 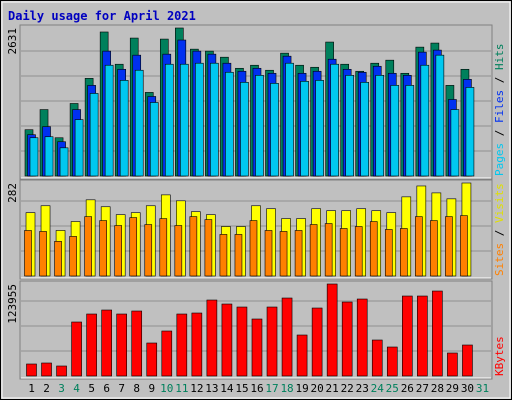 What do you see at coordinates (12, 193) in the screenshot?
I see `y-tick-label: 282` at bounding box center [12, 193].